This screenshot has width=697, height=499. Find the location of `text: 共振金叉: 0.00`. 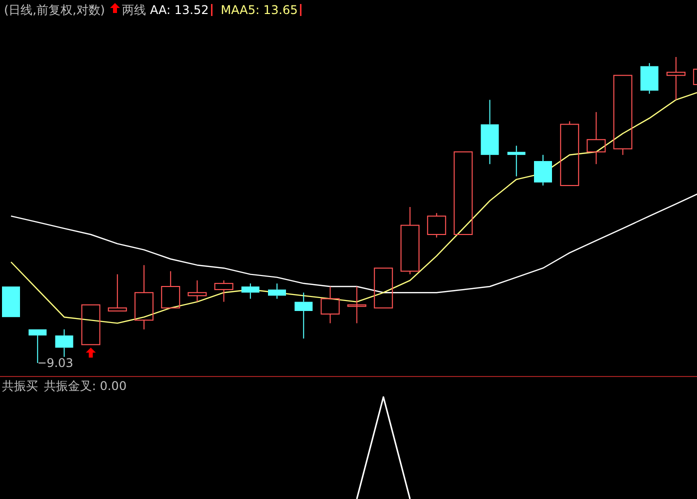

text: 共振金叉: 0.00 is located at coordinates (85, 386).